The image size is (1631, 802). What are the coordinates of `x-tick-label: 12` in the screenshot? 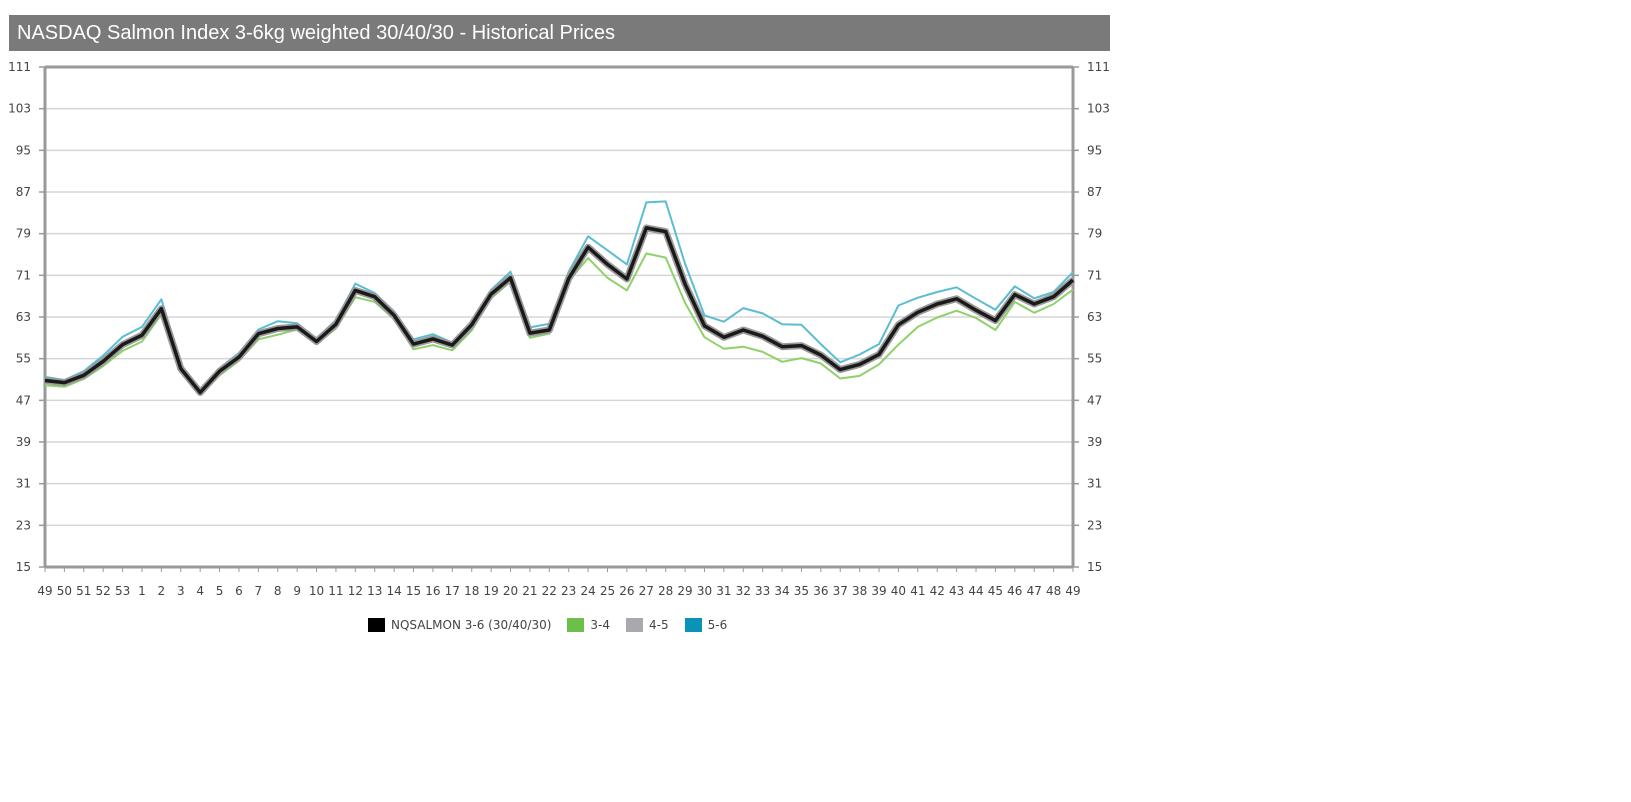 It's located at (355, 591).